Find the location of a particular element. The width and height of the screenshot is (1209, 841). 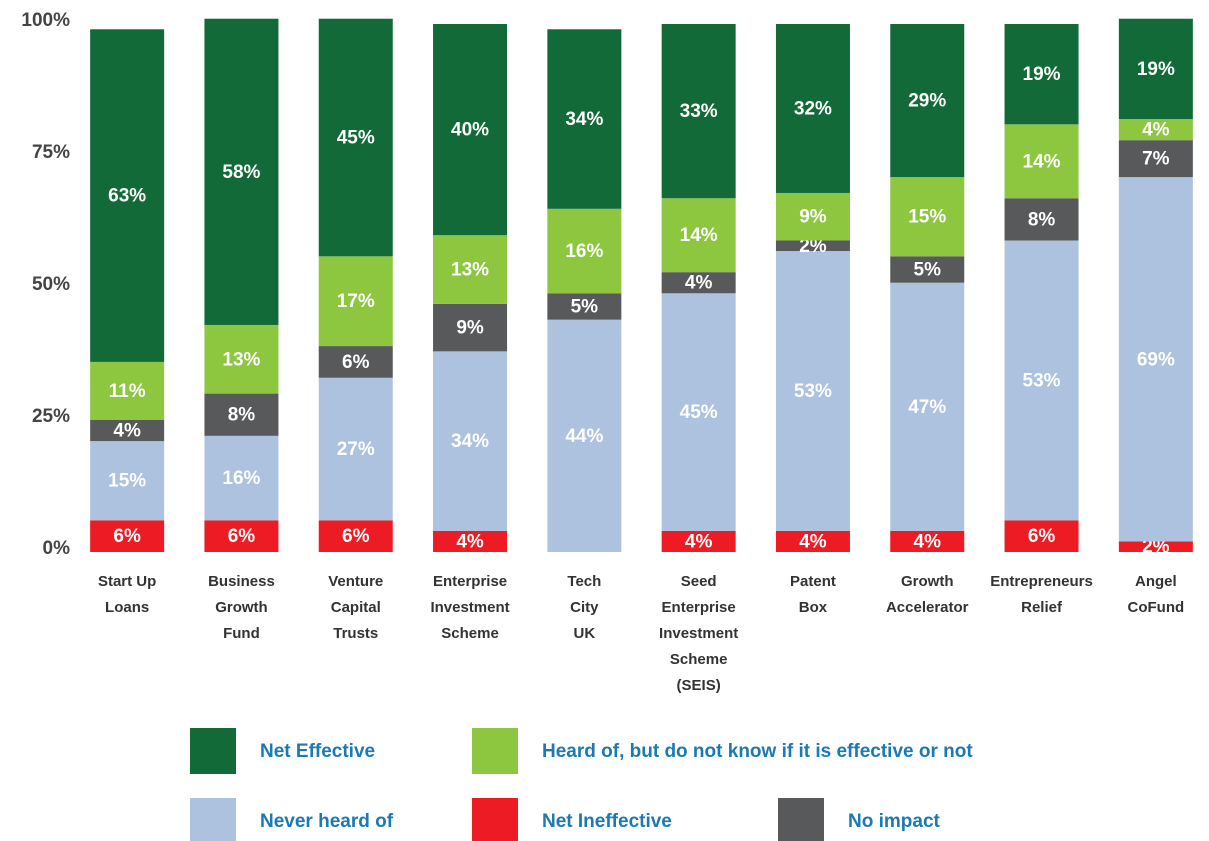

value-label: 44% is located at coordinates (584, 436).